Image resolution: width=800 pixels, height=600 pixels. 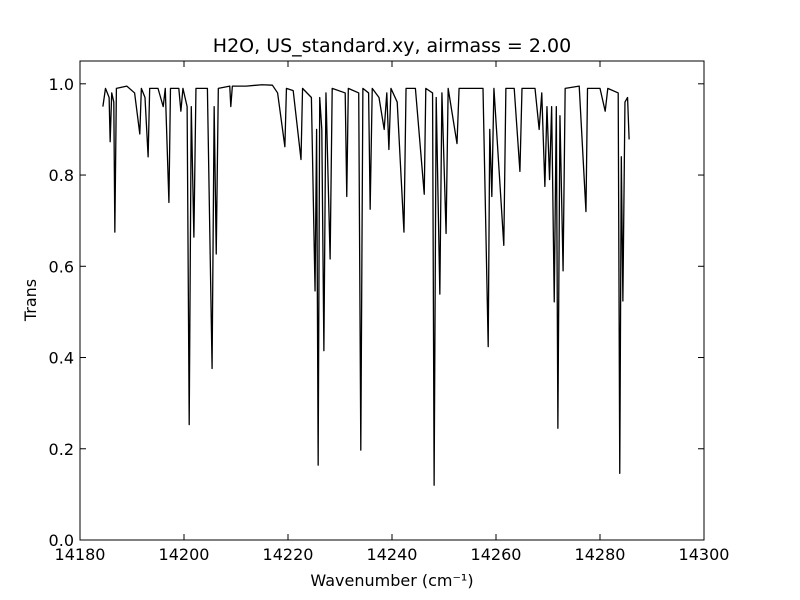 What do you see at coordinates (61, 266) in the screenshot?
I see `y-tick-label: 0.6` at bounding box center [61, 266].